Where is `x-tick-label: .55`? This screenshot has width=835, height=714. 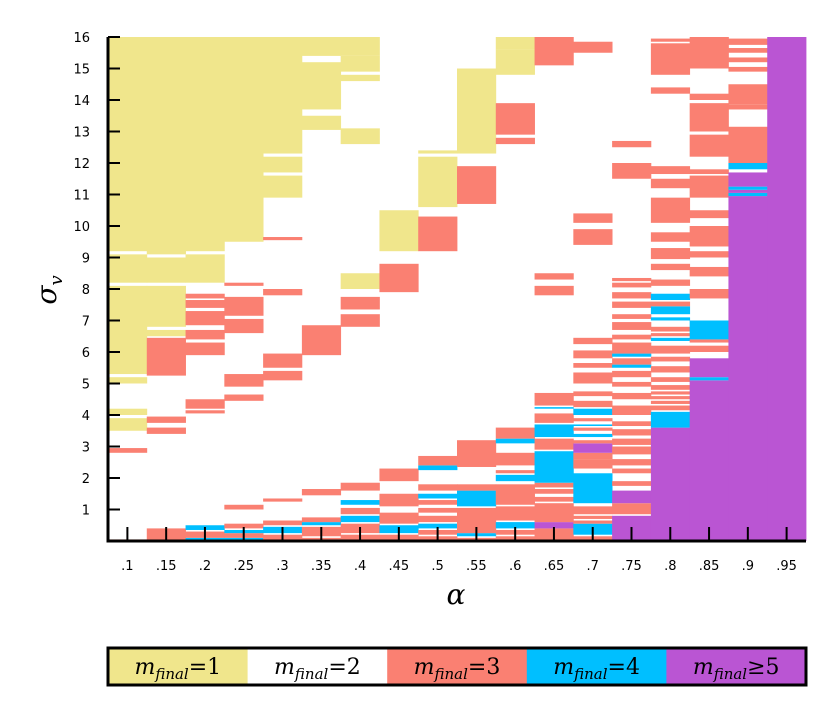 x-tick-label: .55 is located at coordinates (476, 566).